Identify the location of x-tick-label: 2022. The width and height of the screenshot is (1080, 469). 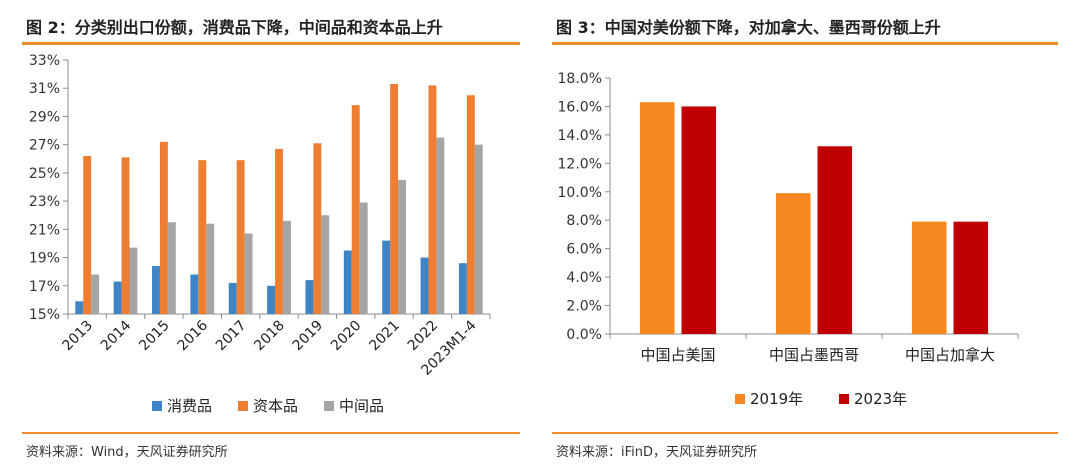
(423, 336).